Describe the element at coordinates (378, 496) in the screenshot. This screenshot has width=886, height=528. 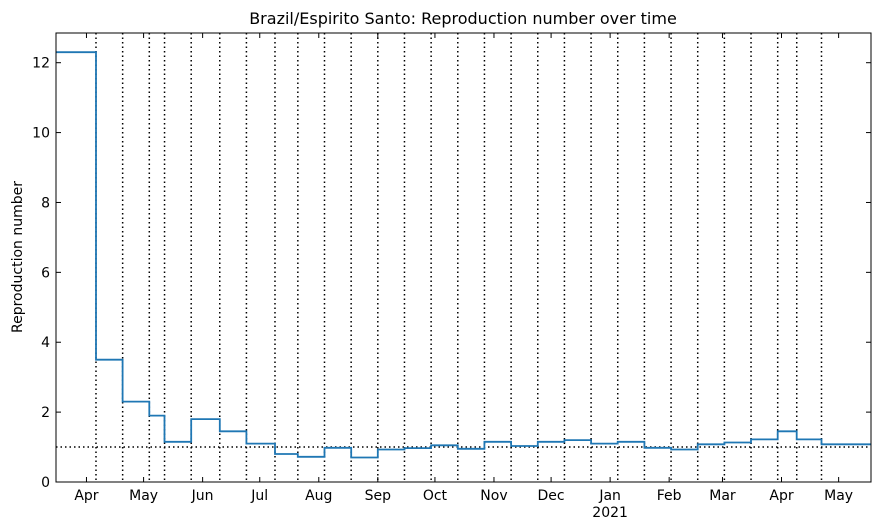
I see `x-tick-label: Sep` at that location.